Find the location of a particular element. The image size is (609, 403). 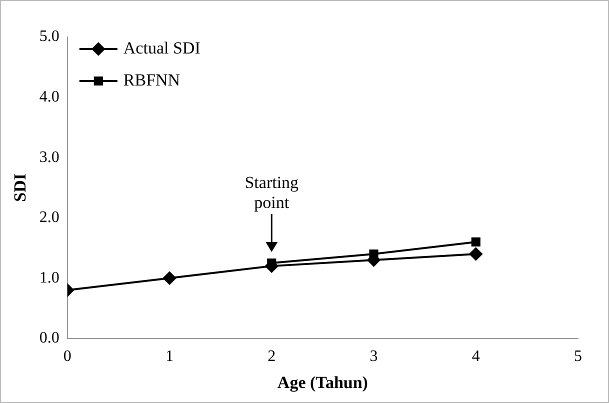

x-tick-label: 0 is located at coordinates (67, 357).